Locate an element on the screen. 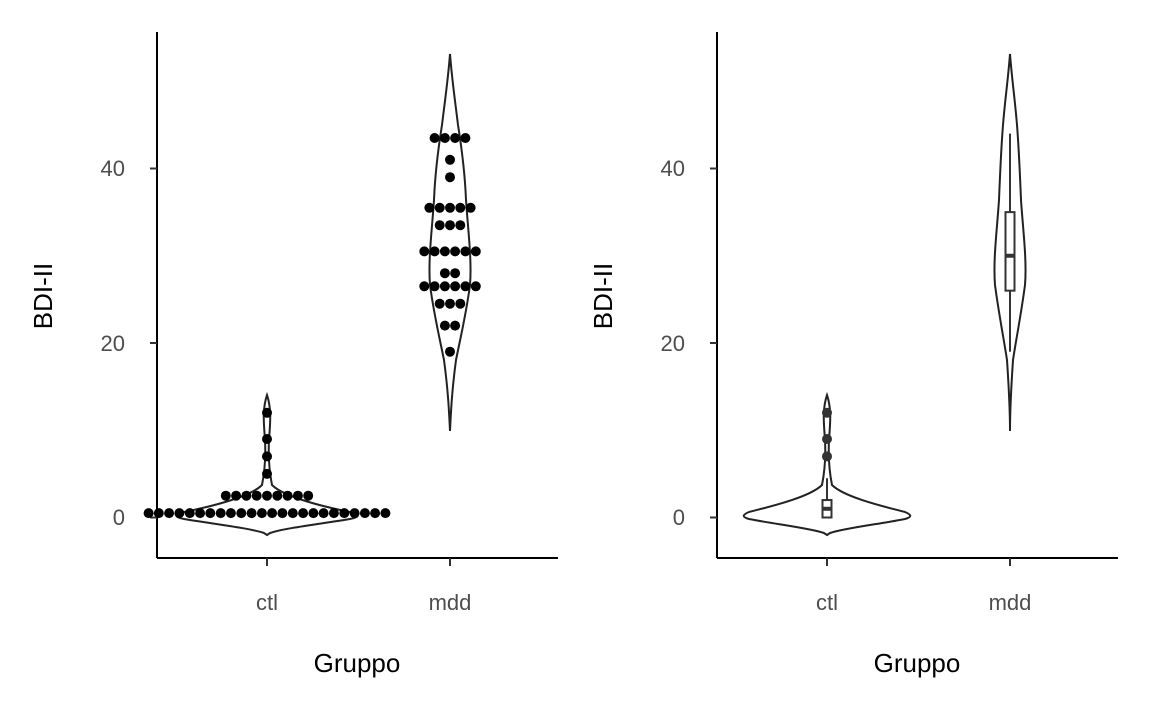 The width and height of the screenshot is (1152, 711). boxplot-layer is located at coordinates (918, 326).